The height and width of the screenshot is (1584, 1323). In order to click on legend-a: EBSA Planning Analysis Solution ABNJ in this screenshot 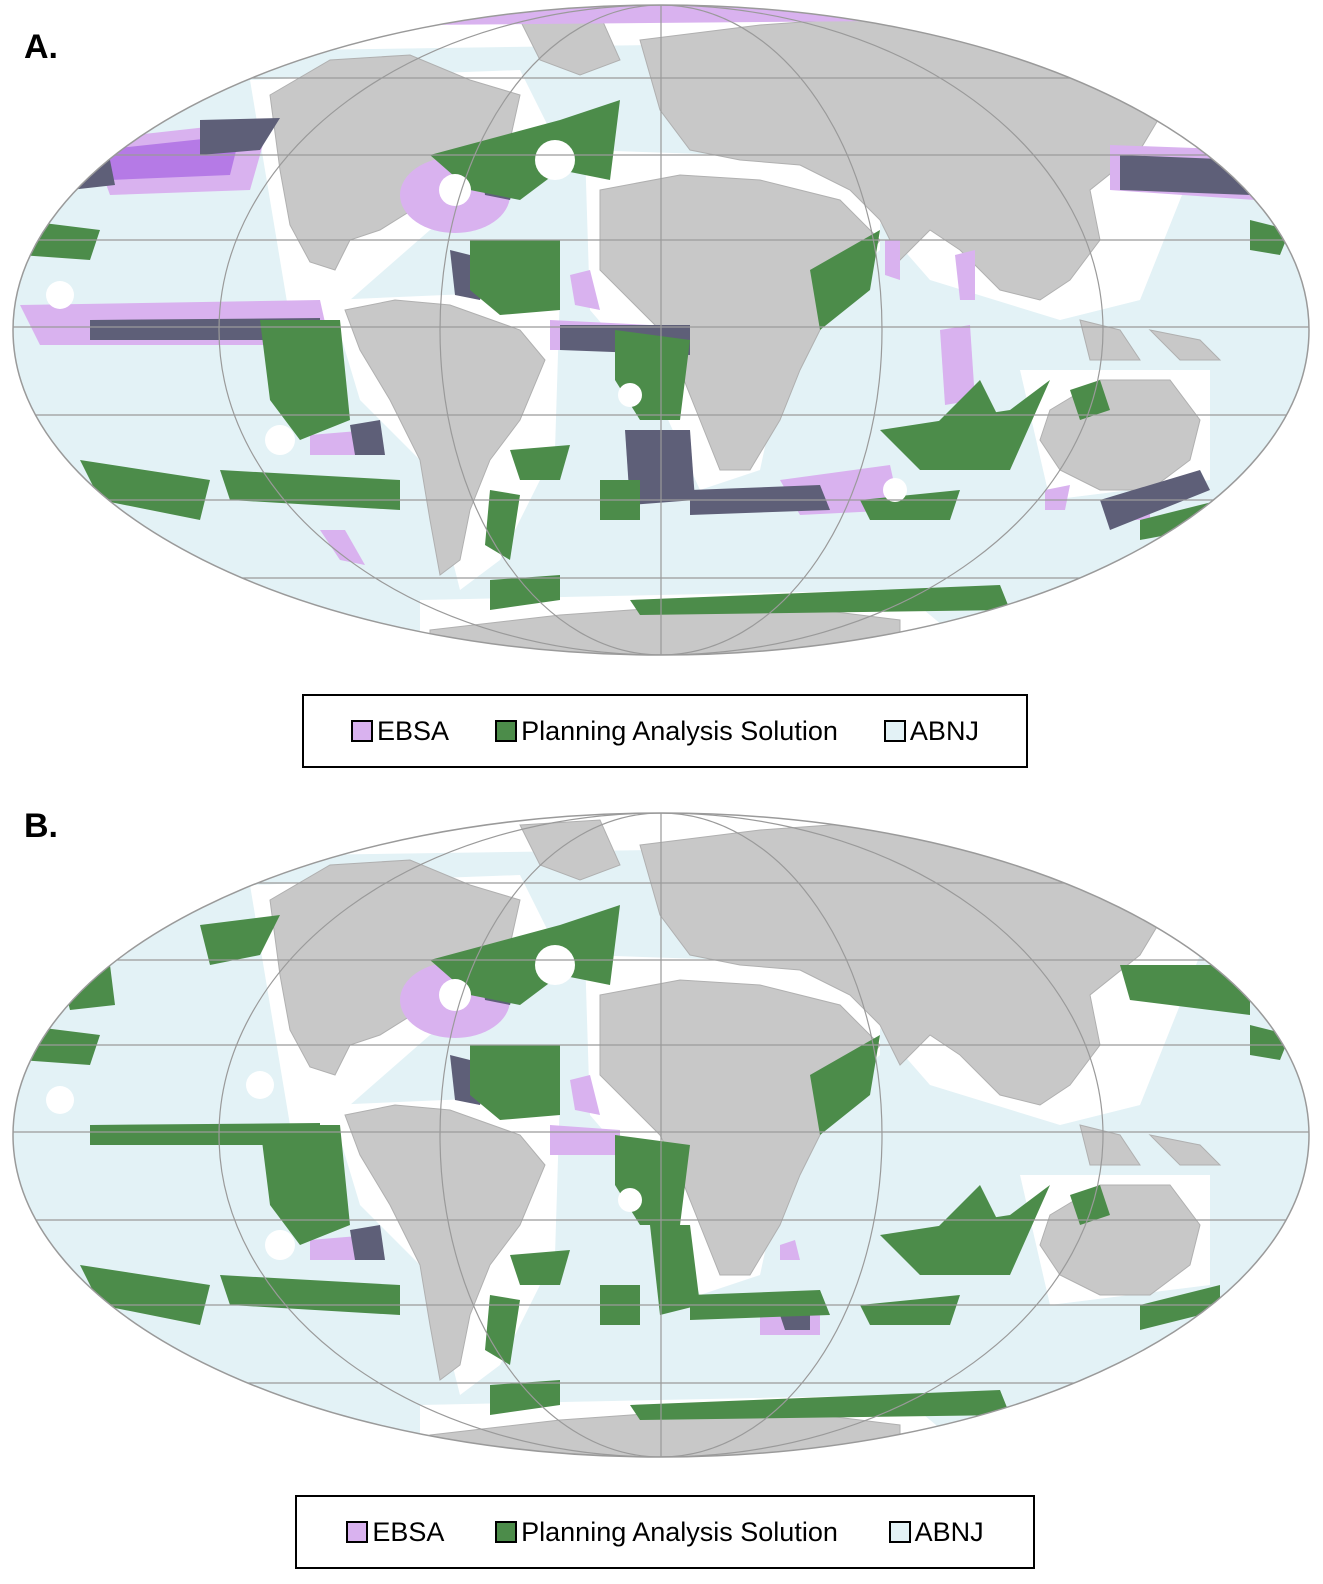, I will do `click(665, 731)`.